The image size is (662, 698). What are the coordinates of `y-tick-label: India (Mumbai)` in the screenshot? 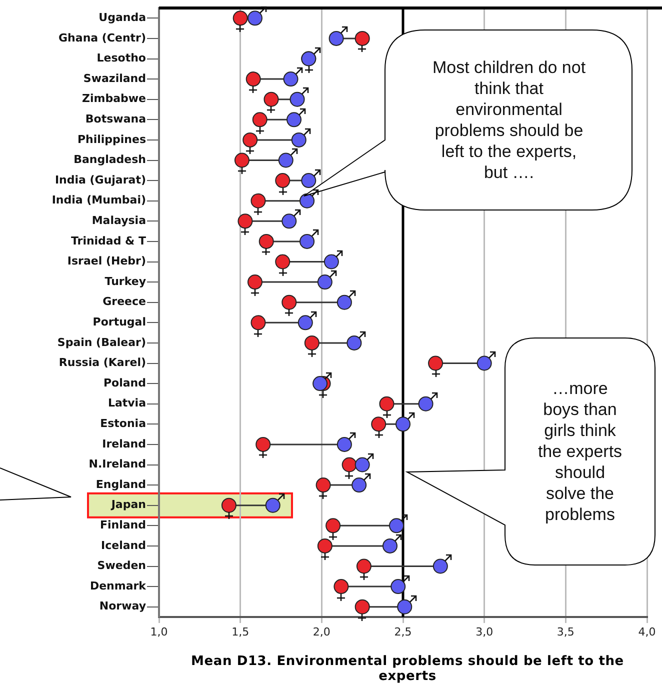 It's located at (99, 200).